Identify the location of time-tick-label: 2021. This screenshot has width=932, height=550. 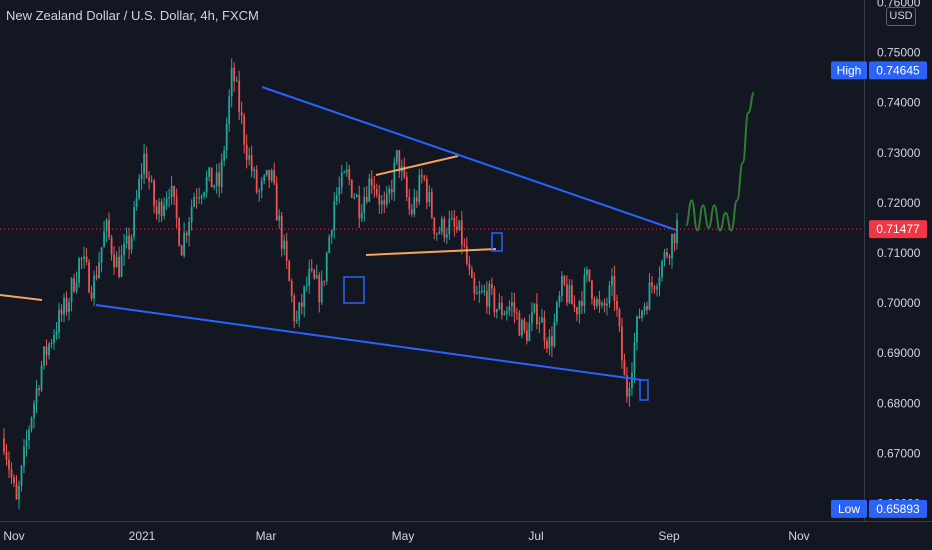
(142, 536).